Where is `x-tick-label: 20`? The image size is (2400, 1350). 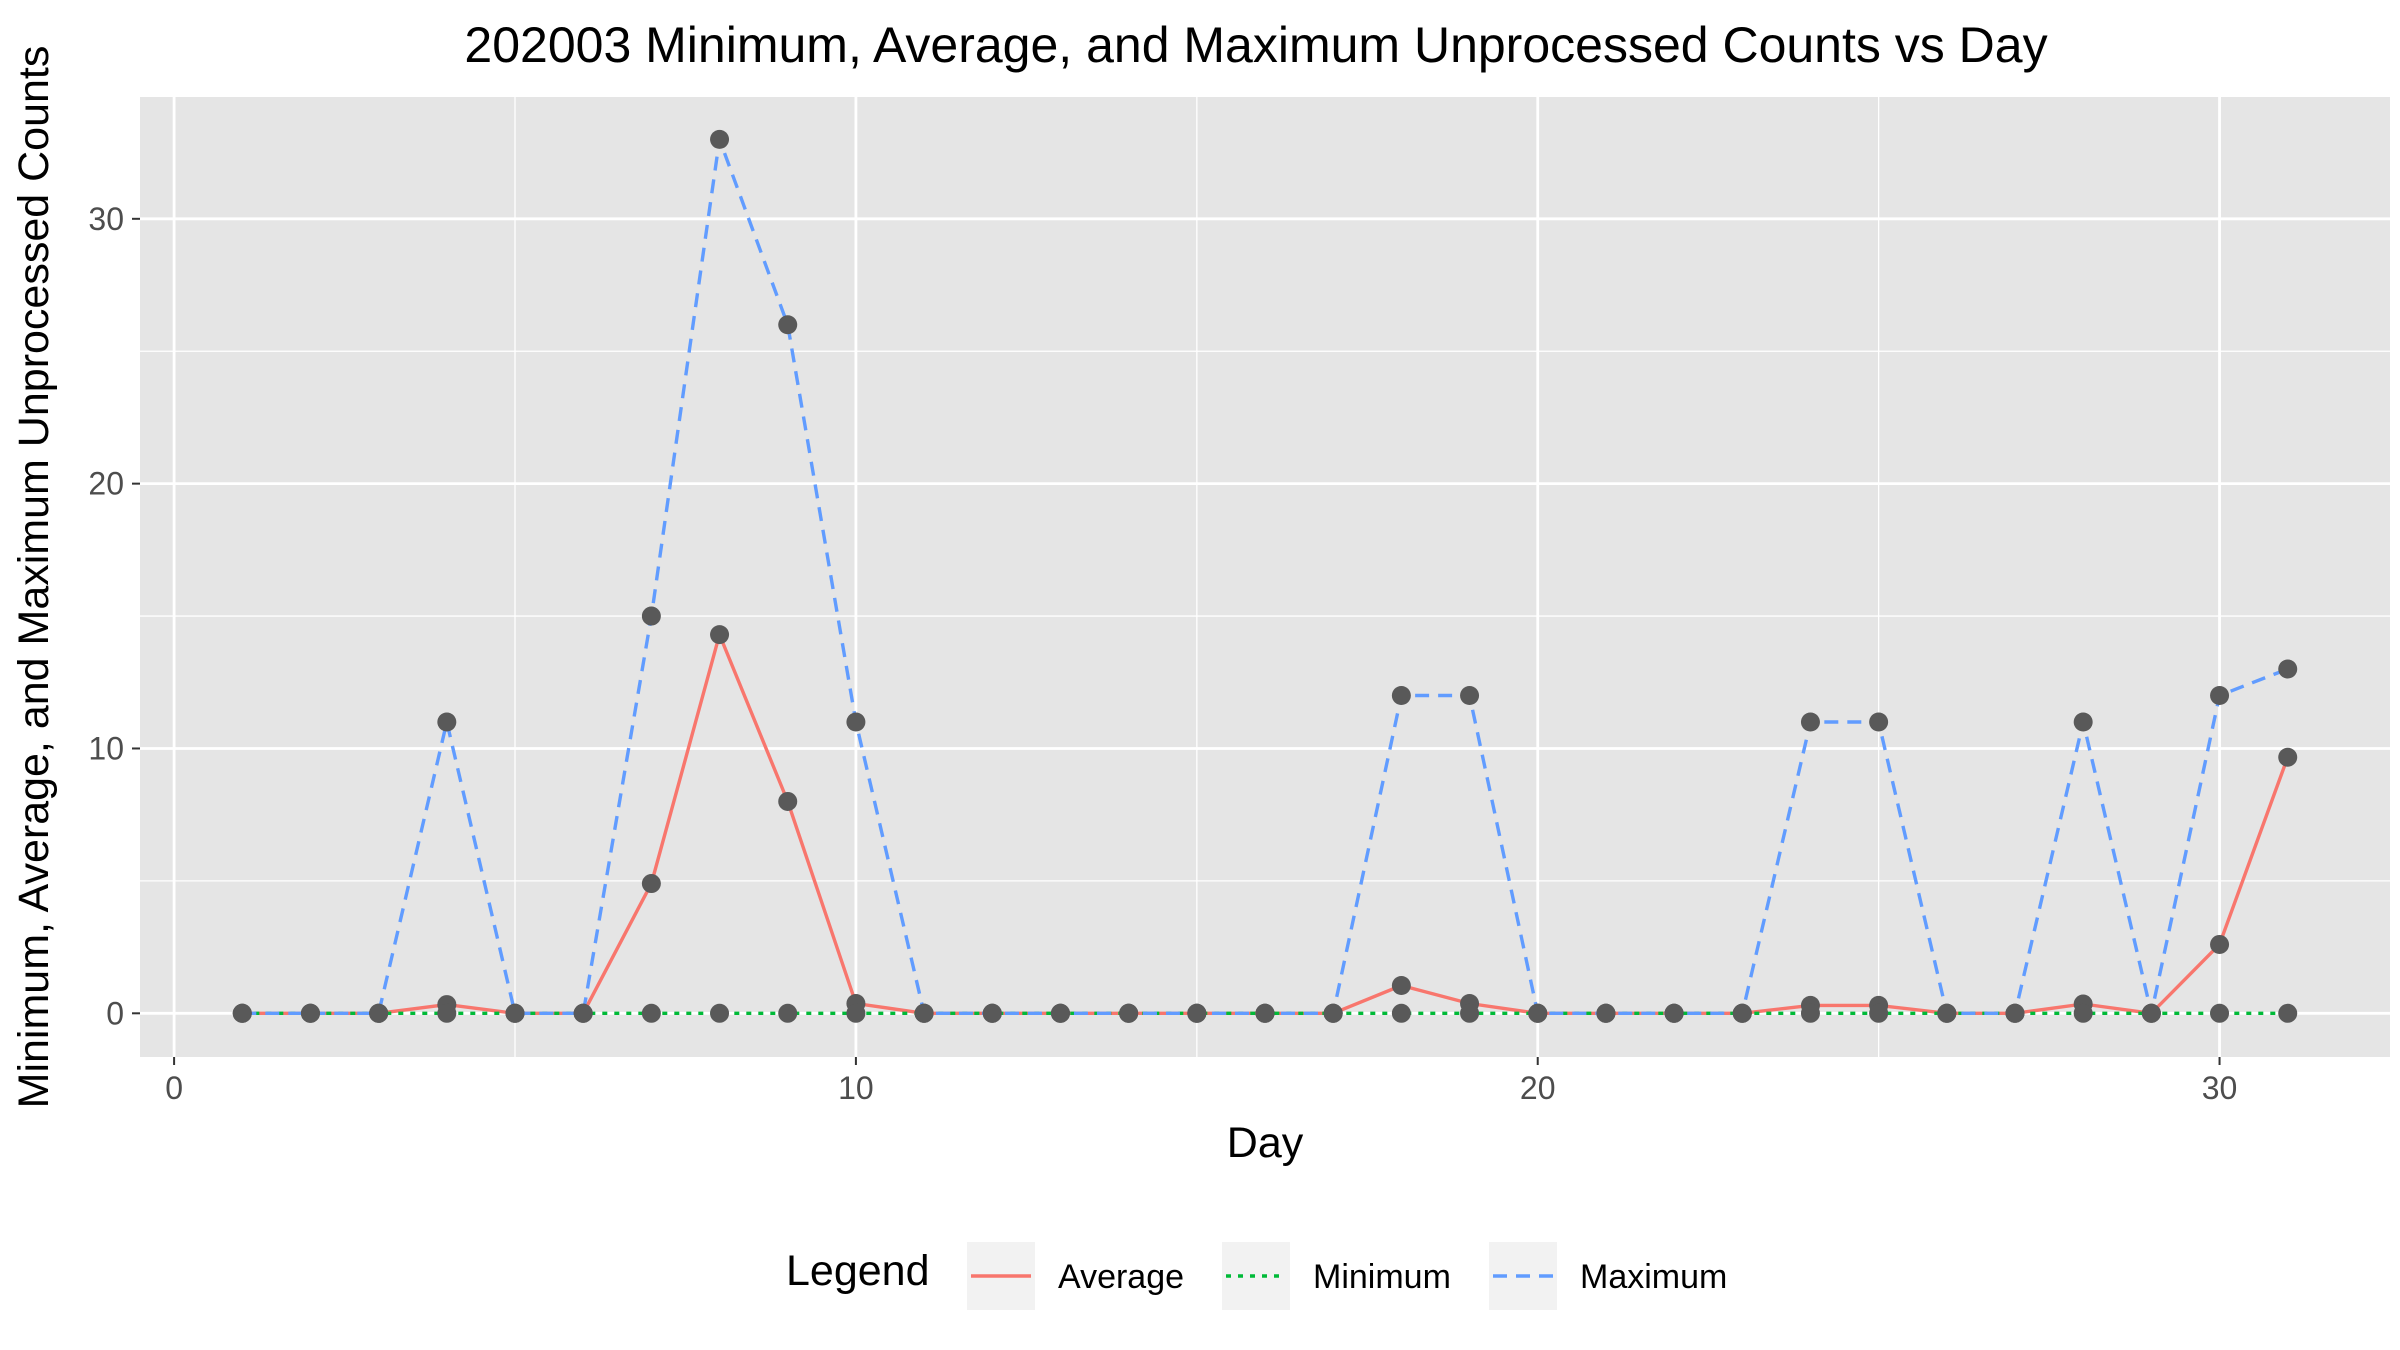
x-tick-label: 20 is located at coordinates (1538, 1088).